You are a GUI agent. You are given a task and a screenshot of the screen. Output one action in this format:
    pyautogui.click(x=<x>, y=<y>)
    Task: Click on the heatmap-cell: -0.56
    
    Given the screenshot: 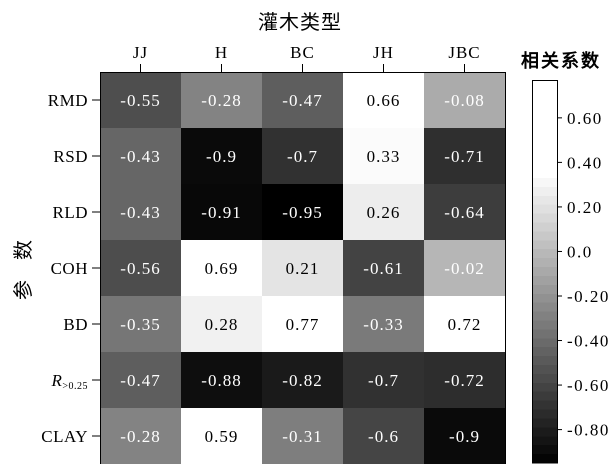 What is the action you would take?
    pyautogui.click(x=141, y=268)
    